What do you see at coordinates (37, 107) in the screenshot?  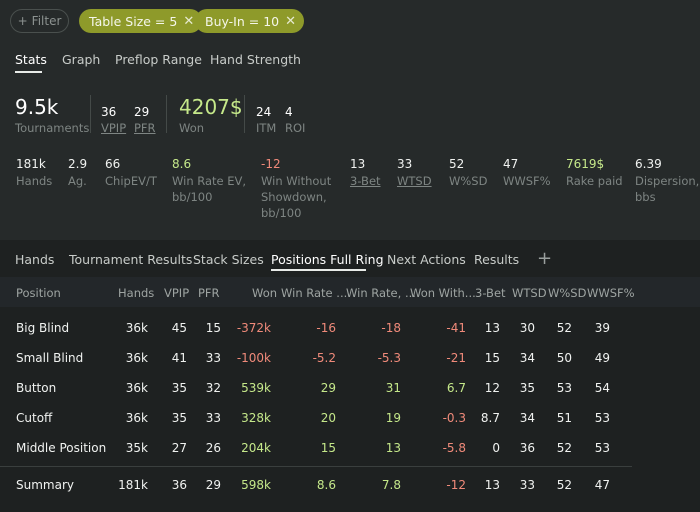 I see `tournaments-value: 9.5k` at bounding box center [37, 107].